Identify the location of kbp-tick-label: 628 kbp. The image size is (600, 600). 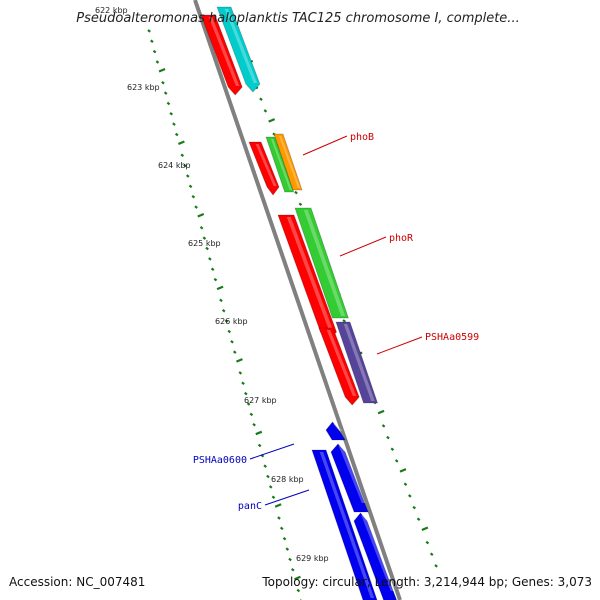
(287, 479).